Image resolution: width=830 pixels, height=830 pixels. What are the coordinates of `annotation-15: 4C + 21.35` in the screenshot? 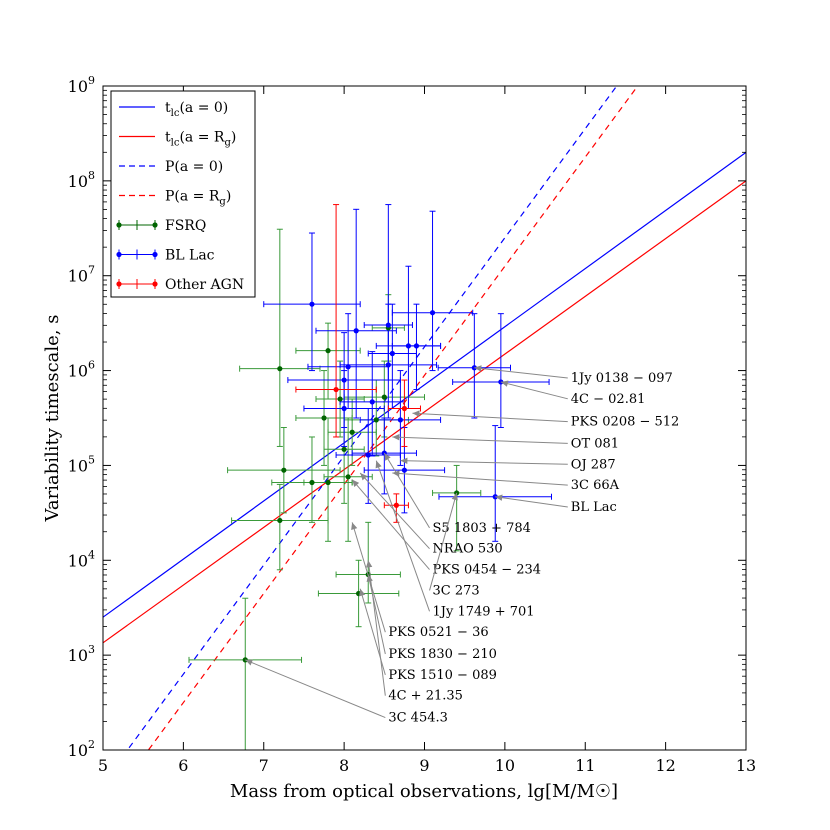 It's located at (414, 632).